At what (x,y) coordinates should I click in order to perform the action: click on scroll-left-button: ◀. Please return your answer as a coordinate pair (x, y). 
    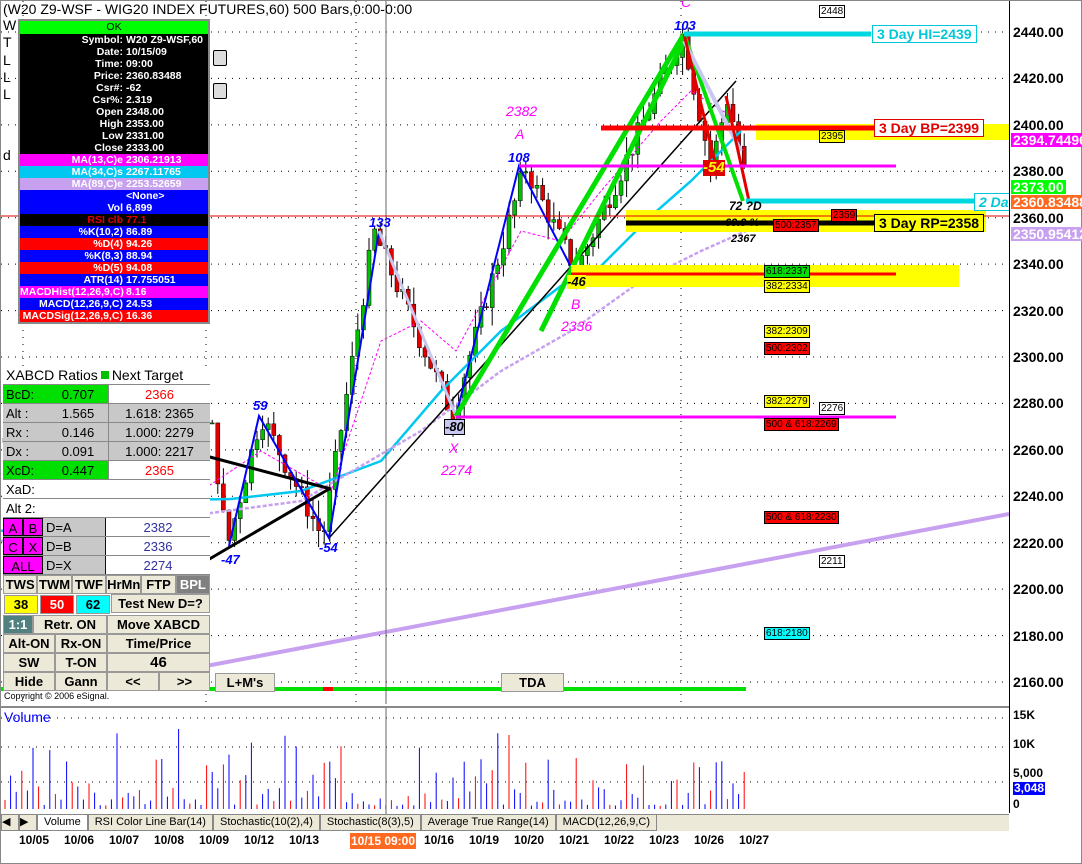
    Looking at the image, I should click on (10, 823).